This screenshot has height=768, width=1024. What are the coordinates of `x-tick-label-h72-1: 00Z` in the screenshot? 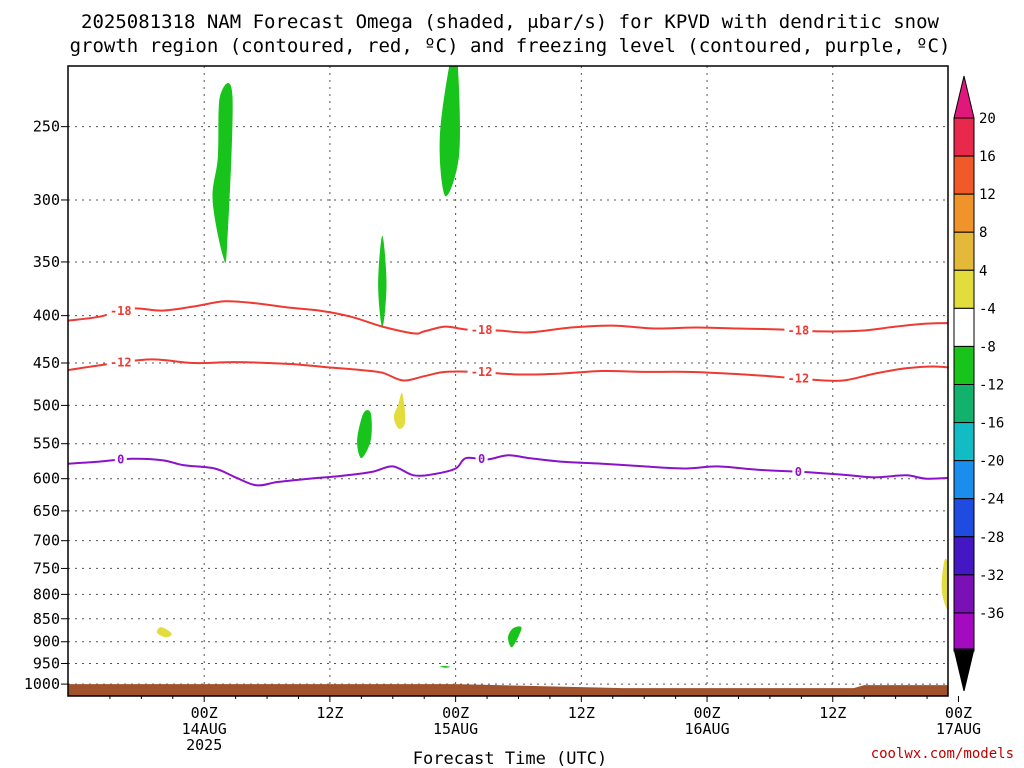 It's located at (958, 713).